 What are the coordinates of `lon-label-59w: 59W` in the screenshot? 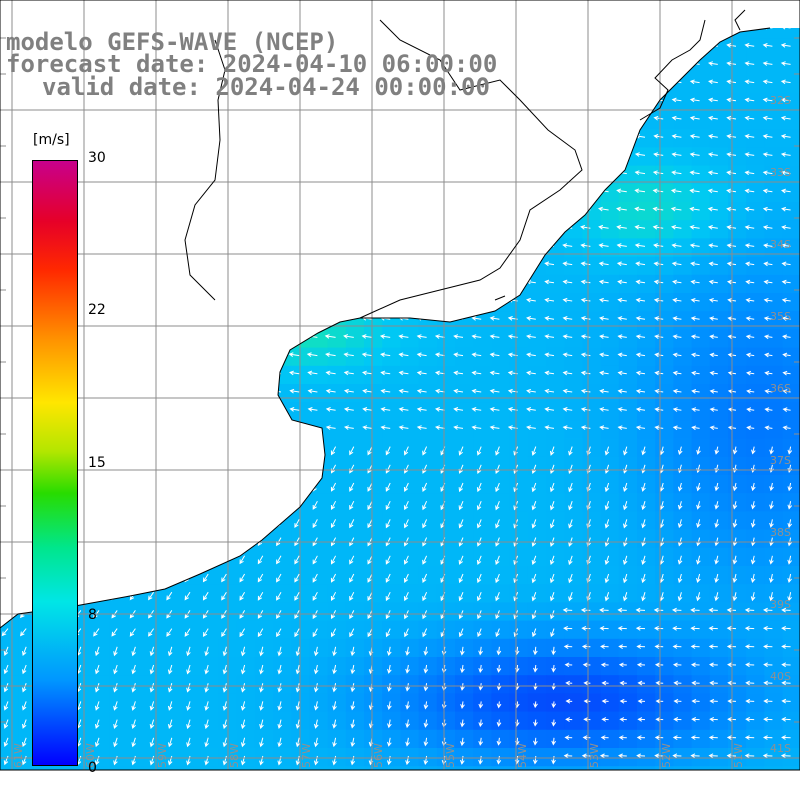 It's located at (162, 755).